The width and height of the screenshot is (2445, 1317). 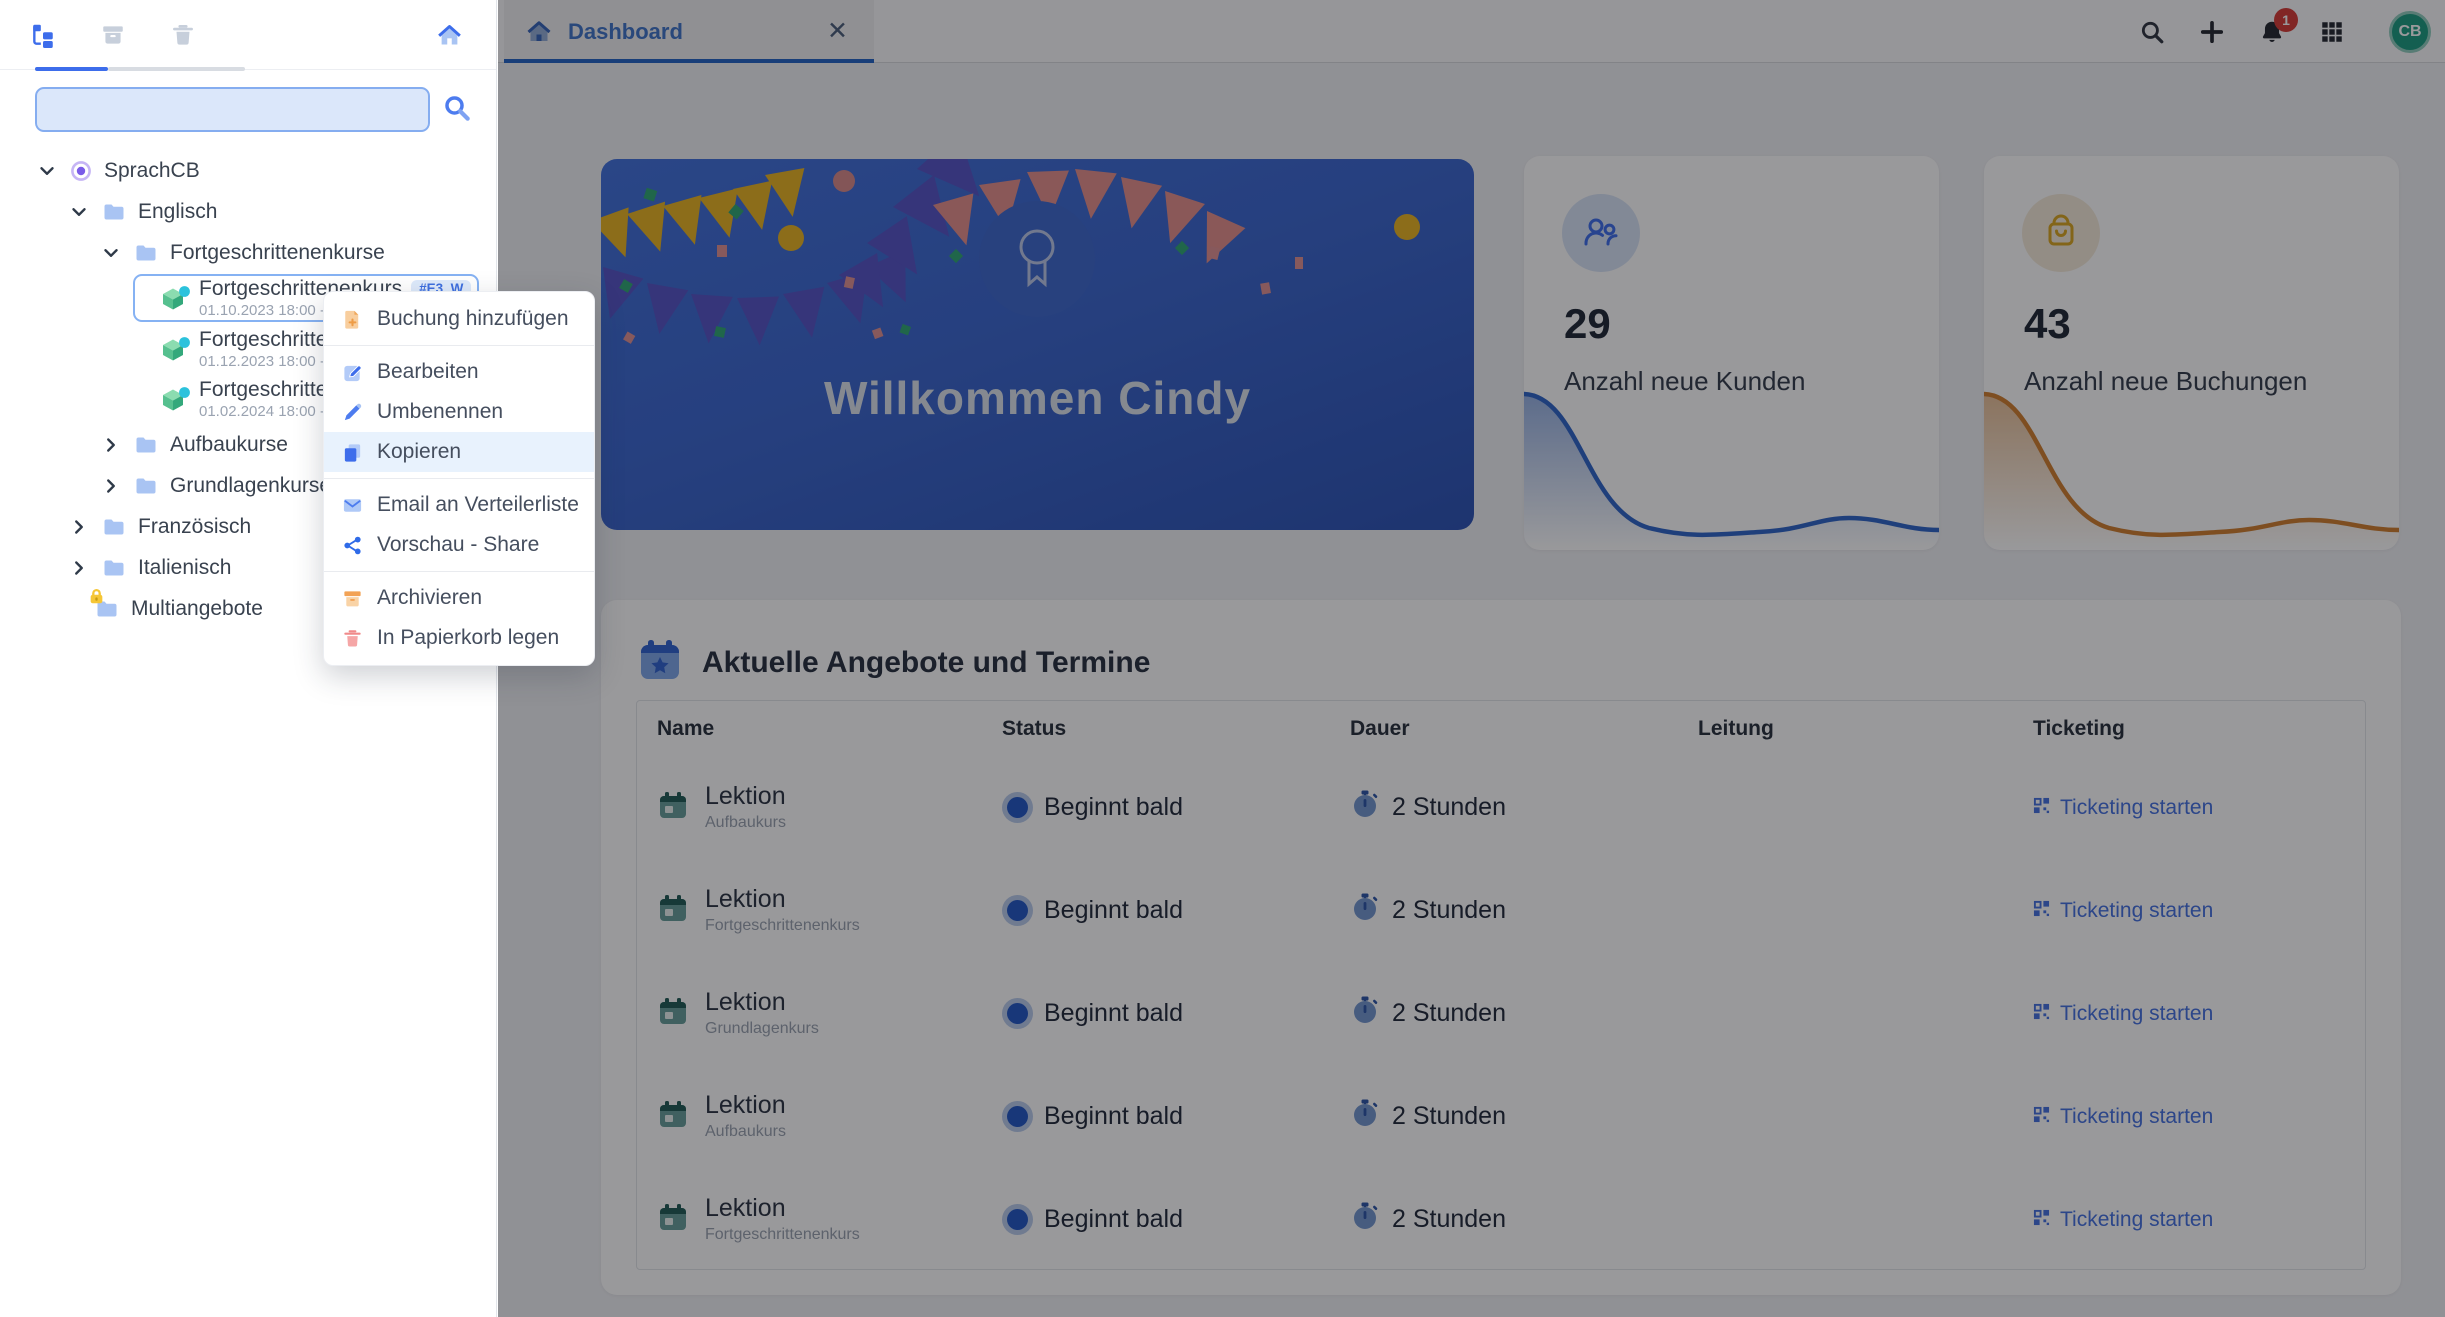 I want to click on calendar-star-icon, so click(x=660, y=662).